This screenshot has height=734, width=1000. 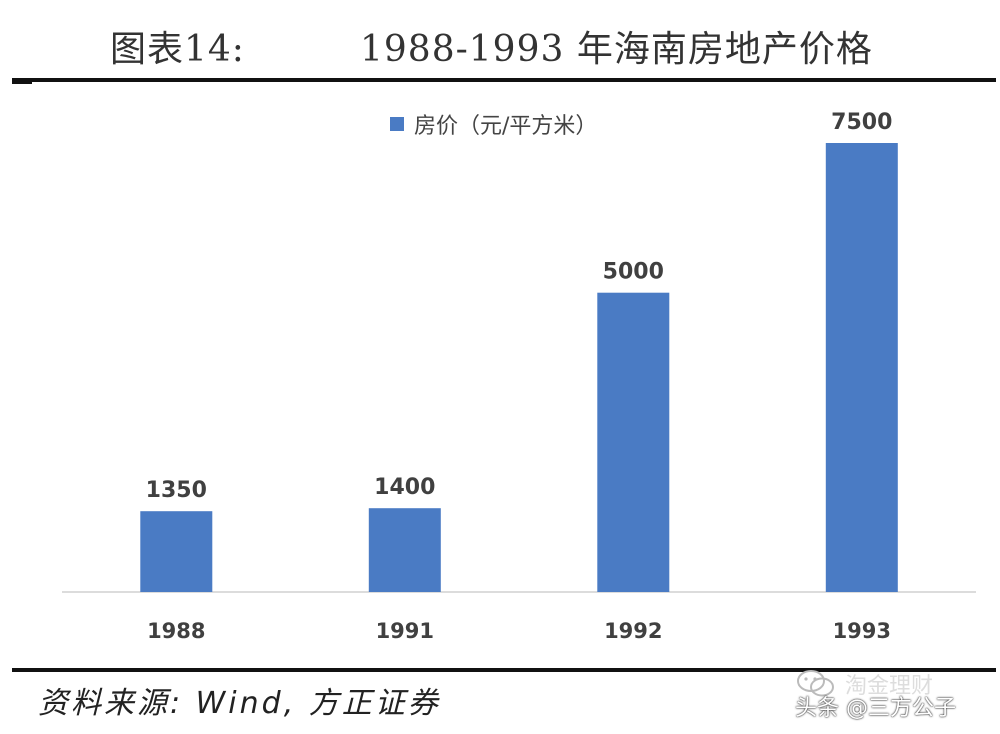 I want to click on x-tick-1991: 1991, so click(x=405, y=631).